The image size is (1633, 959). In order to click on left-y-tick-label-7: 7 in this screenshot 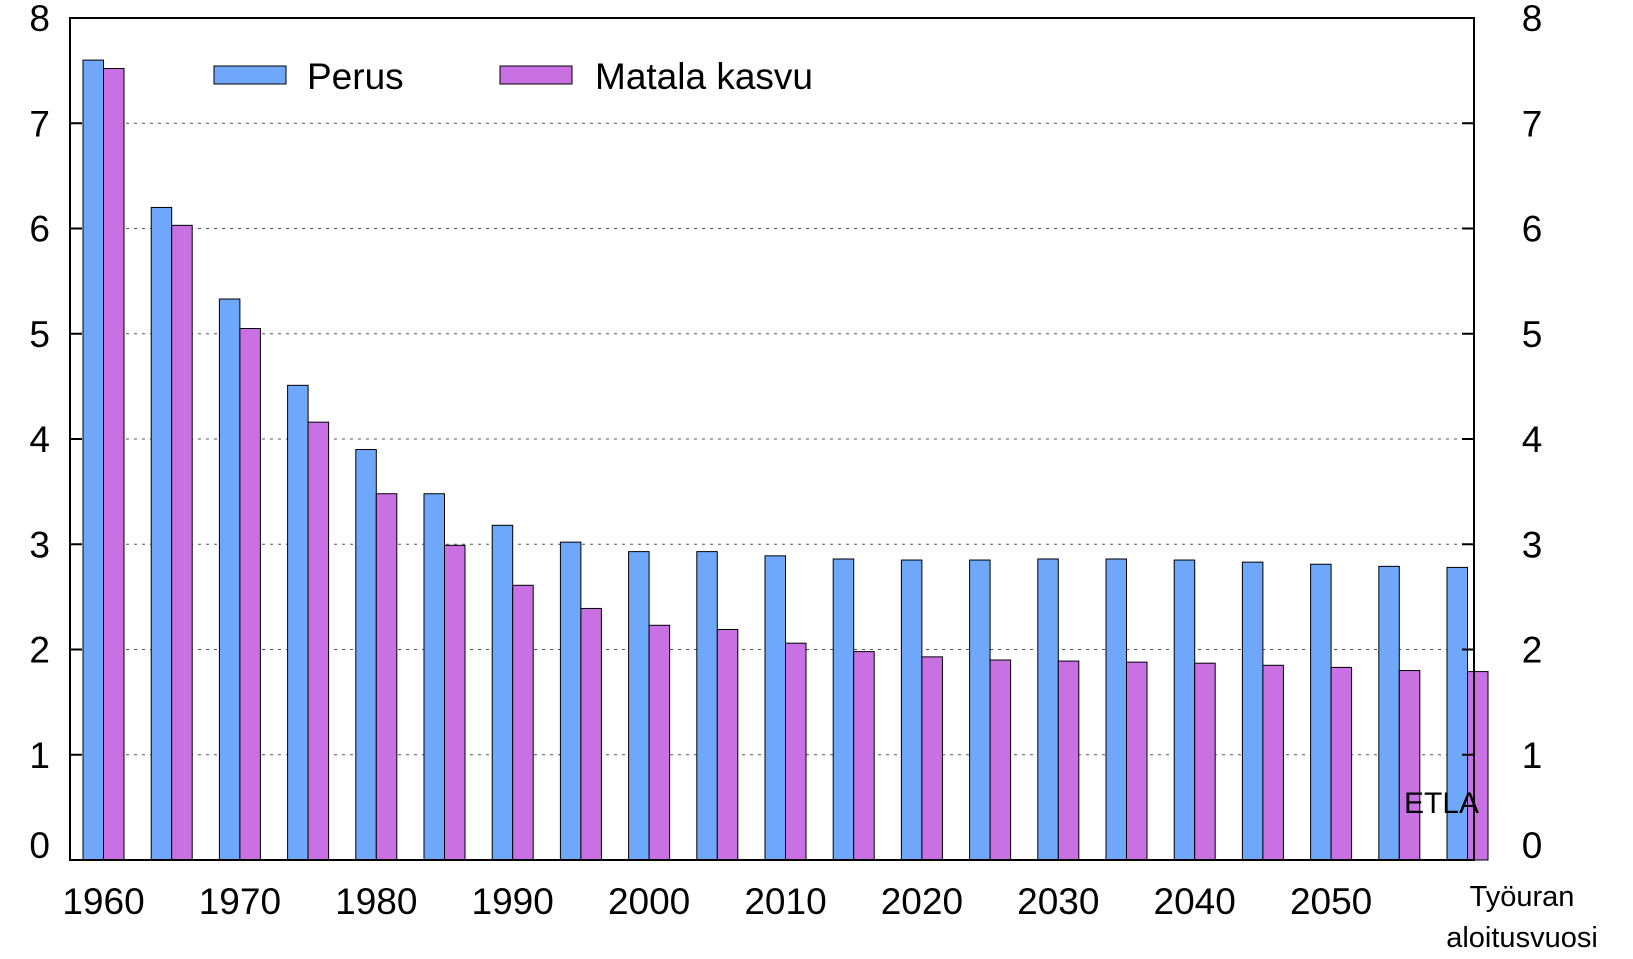, I will do `click(39, 123)`.